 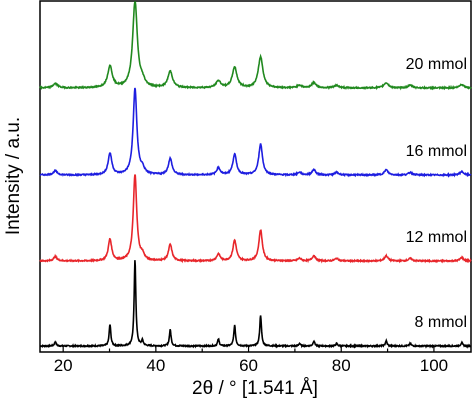 I want to click on x-tick-label-100: 100, so click(x=434, y=365).